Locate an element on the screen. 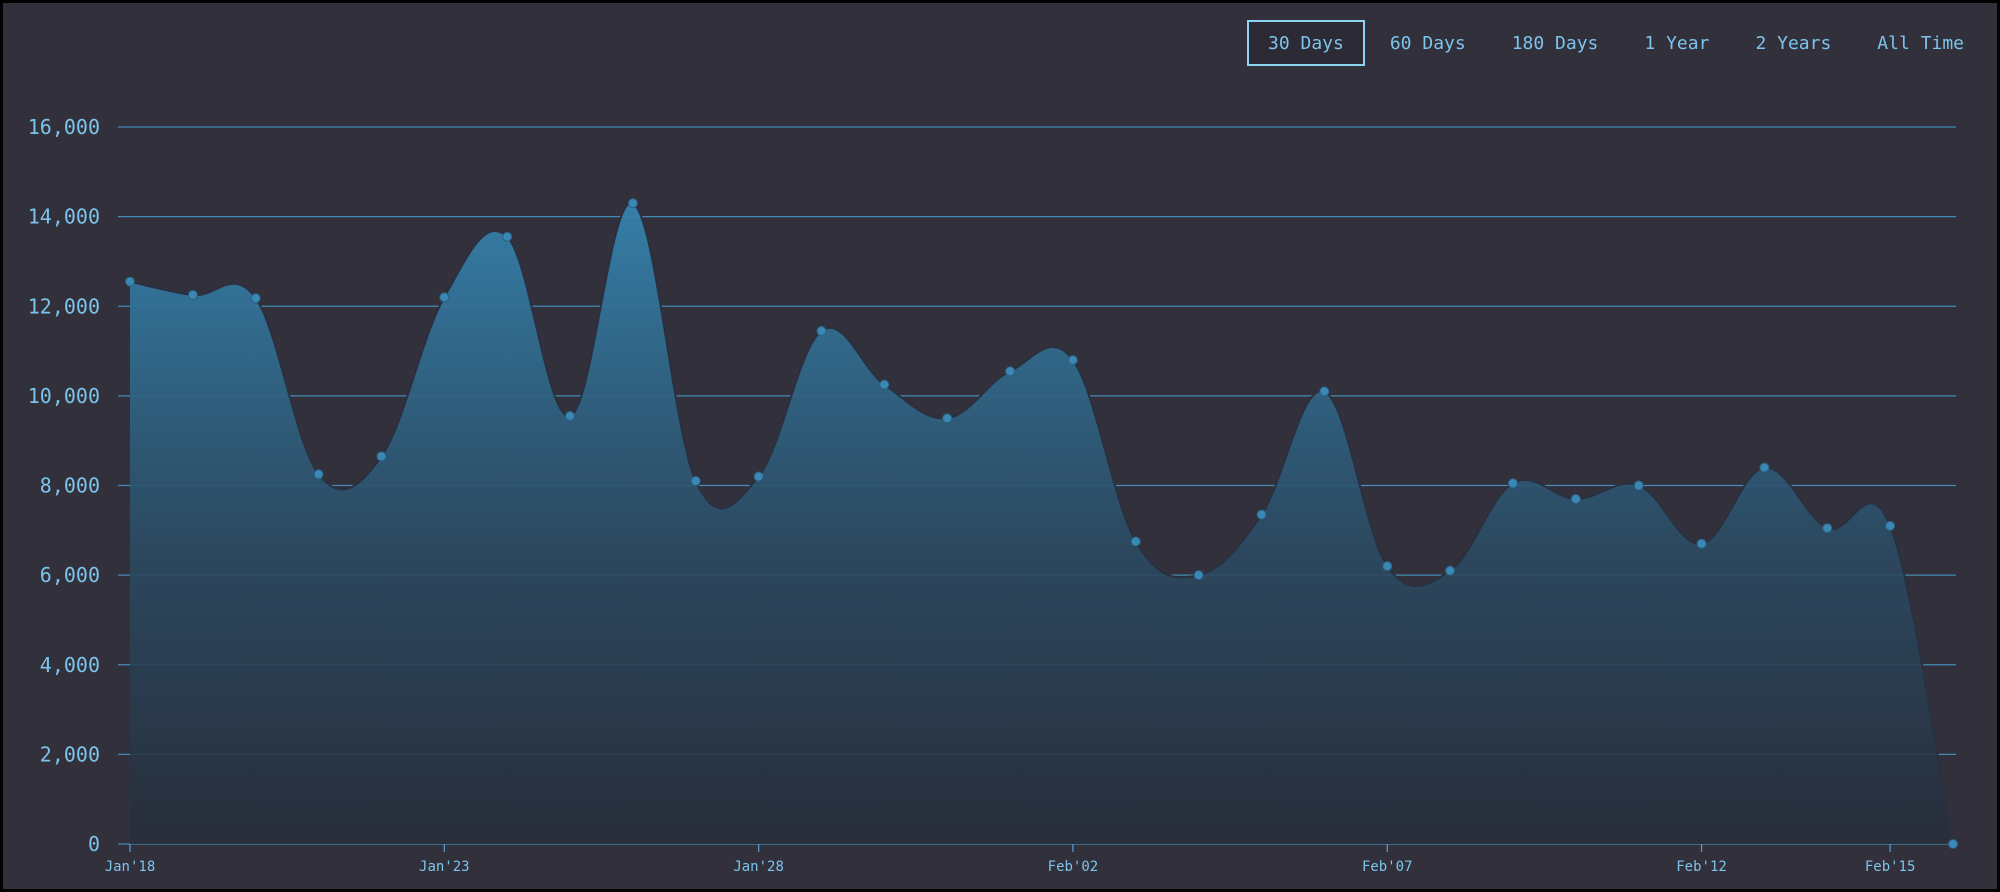  range-option-60-days: 60 Days is located at coordinates (1427, 43).